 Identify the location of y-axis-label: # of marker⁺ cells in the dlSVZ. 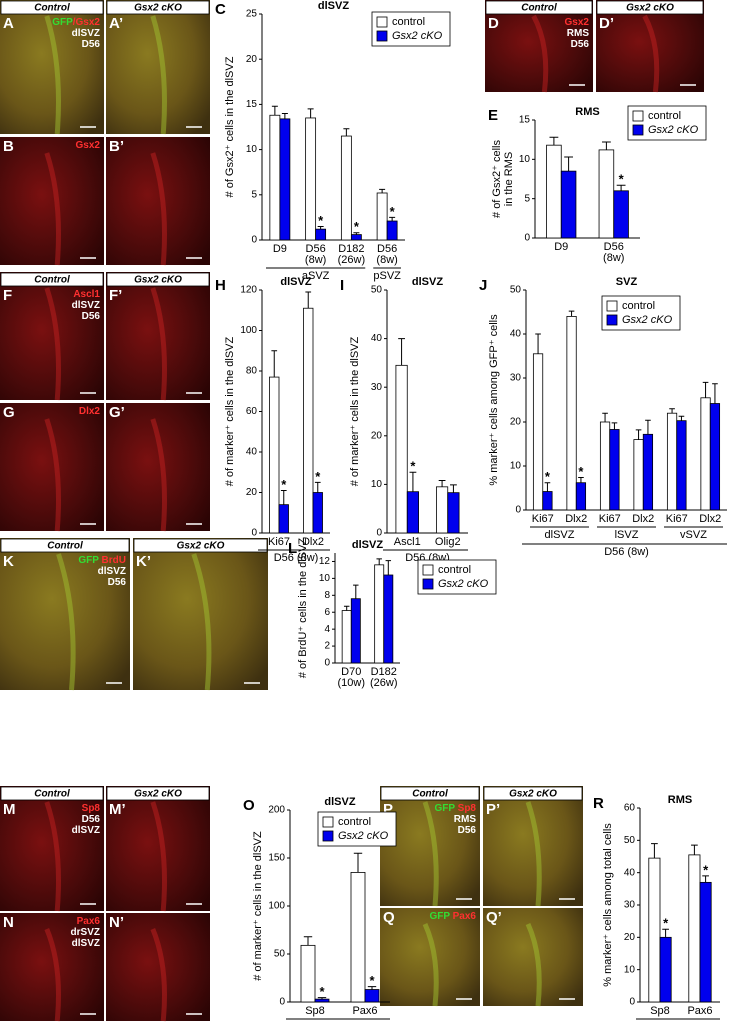
(230, 411).